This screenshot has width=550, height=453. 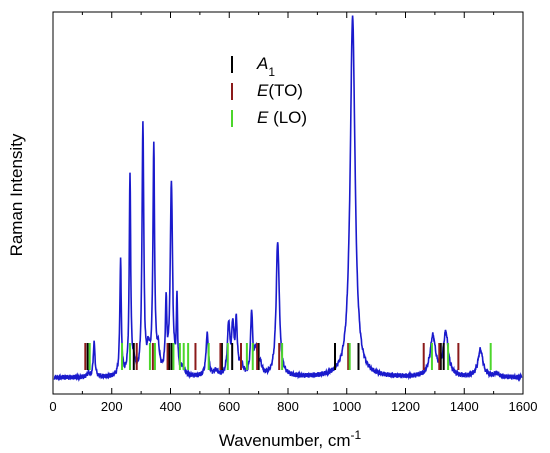 What do you see at coordinates (265, 66) in the screenshot?
I see `legend-label: A1` at bounding box center [265, 66].